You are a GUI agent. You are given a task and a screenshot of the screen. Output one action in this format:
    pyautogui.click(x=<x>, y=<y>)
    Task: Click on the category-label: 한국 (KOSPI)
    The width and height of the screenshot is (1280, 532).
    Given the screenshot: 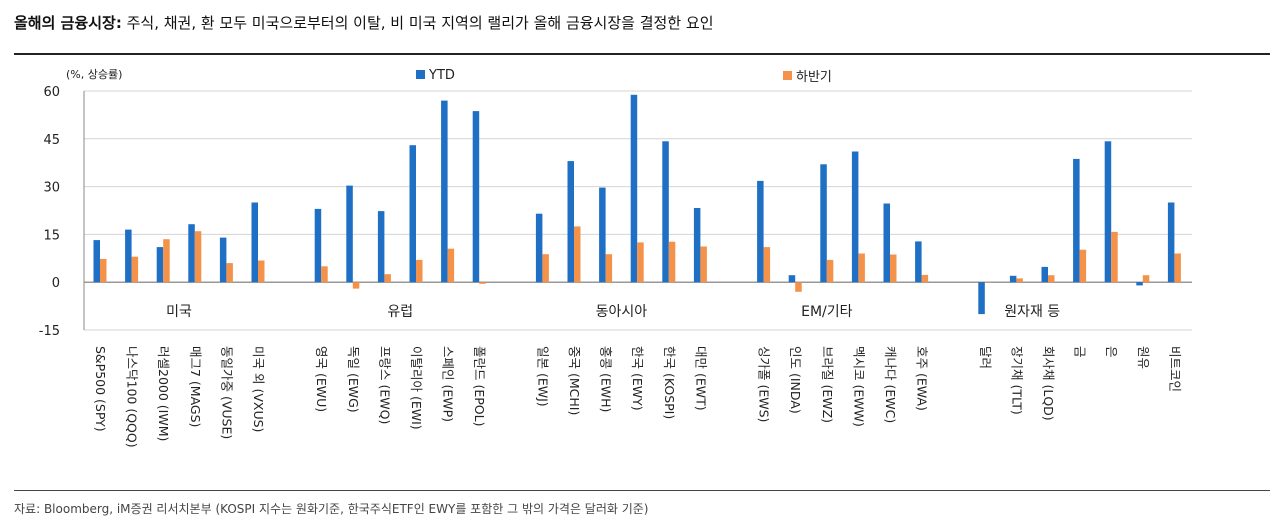 What is the action you would take?
    pyautogui.click(x=669, y=382)
    